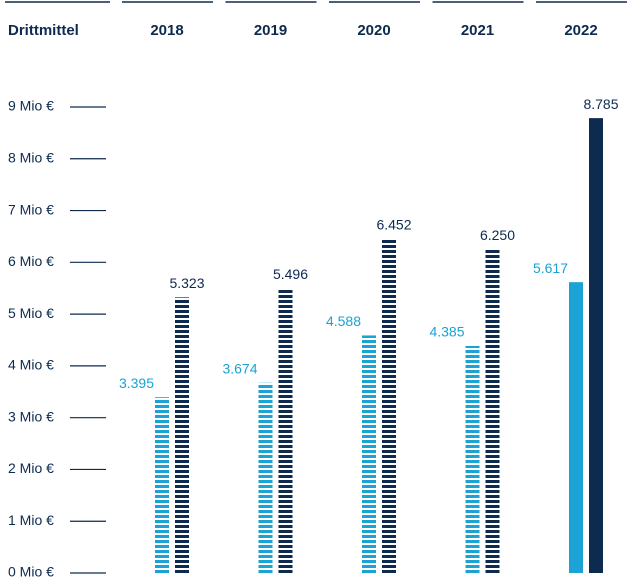 Image resolution: width=630 pixels, height=588 pixels. What do you see at coordinates (373, 30) in the screenshot?
I see `x-tick-label: 2020` at bounding box center [373, 30].